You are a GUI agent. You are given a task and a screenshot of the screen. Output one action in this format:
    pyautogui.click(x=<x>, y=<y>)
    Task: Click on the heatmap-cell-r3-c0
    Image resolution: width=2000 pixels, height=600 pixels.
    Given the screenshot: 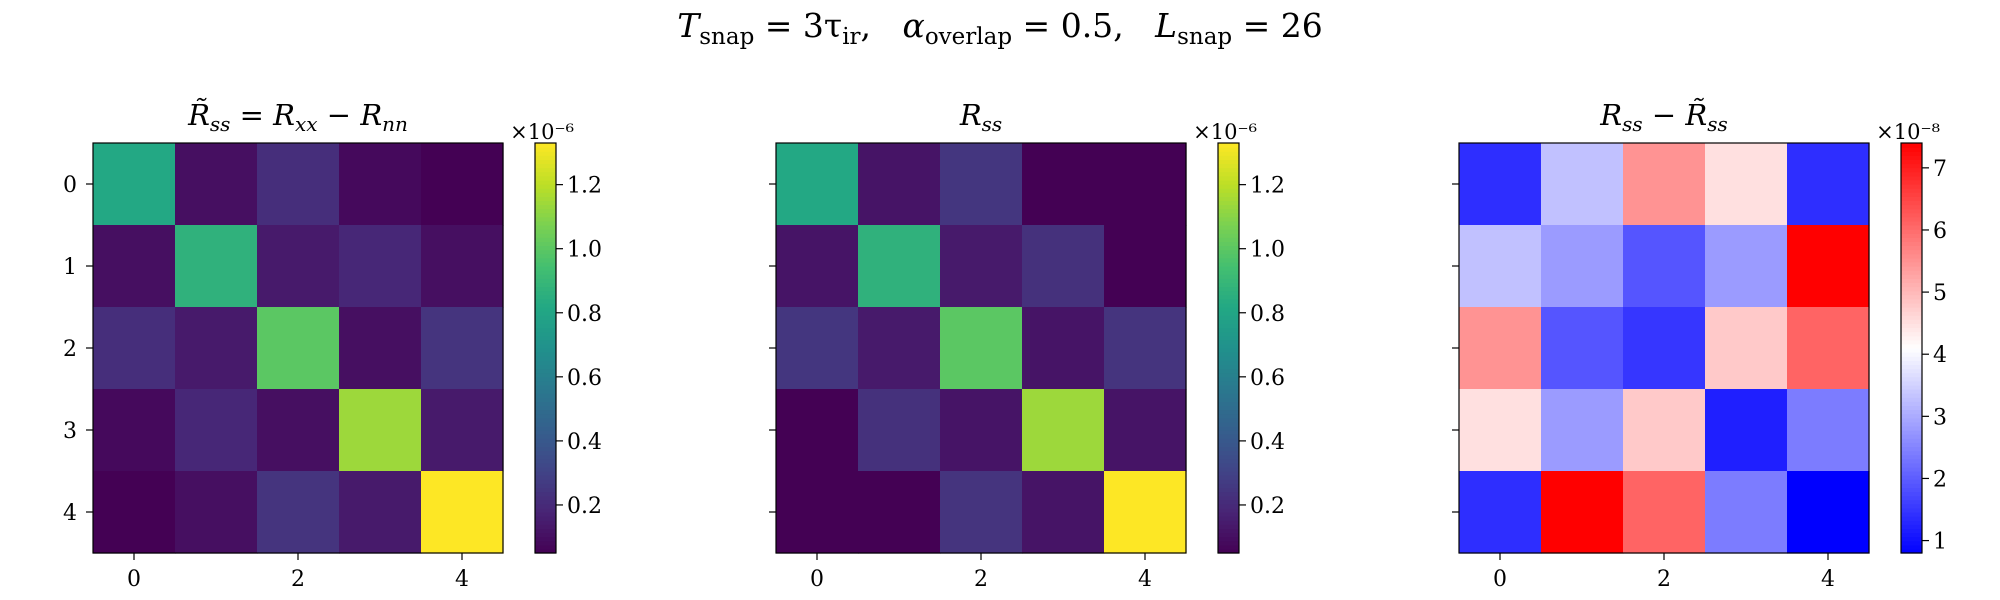 What is the action you would take?
    pyautogui.click(x=1500, y=430)
    